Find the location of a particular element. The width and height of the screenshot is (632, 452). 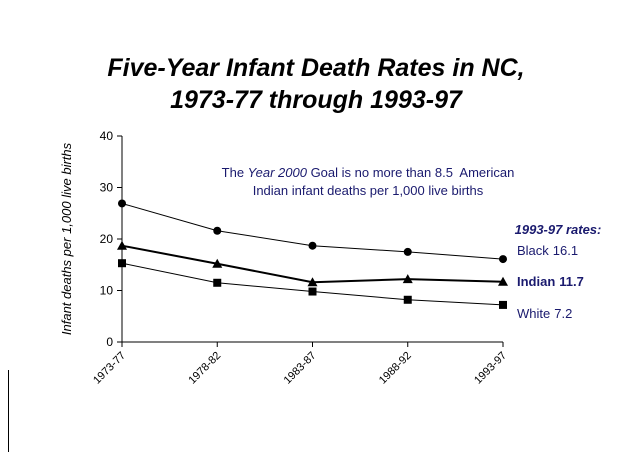

x-tick-label: 1978-82 is located at coordinates (204, 368).